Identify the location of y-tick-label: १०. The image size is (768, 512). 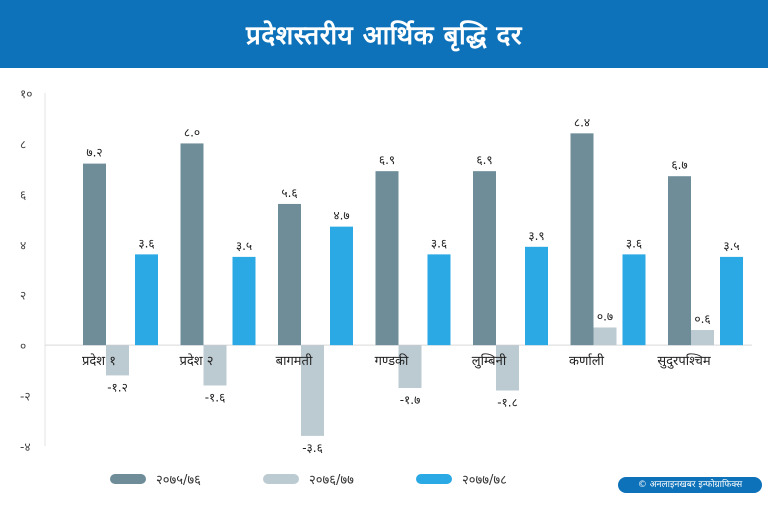
(26, 94).